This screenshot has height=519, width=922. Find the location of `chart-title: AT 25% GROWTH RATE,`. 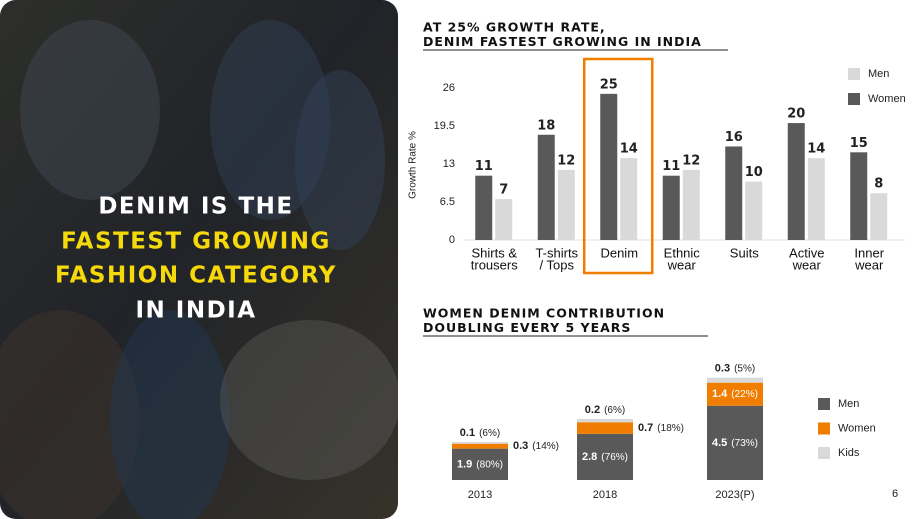

chart-title: AT 25% GROWTH RATE, is located at coordinates (514, 27).